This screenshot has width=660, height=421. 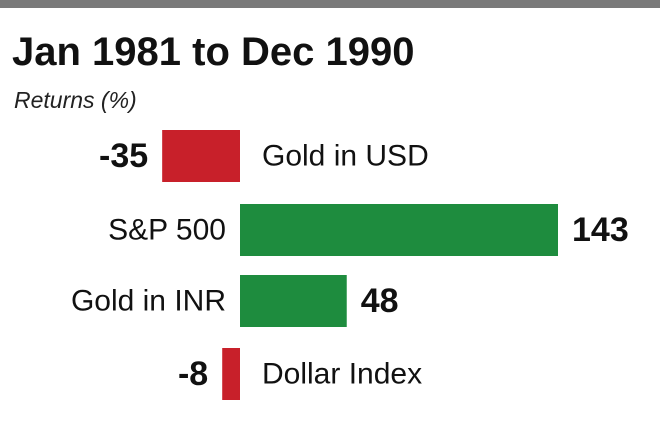 What do you see at coordinates (380, 301) in the screenshot?
I see `value-label-gold-in-inr: 48` at bounding box center [380, 301].